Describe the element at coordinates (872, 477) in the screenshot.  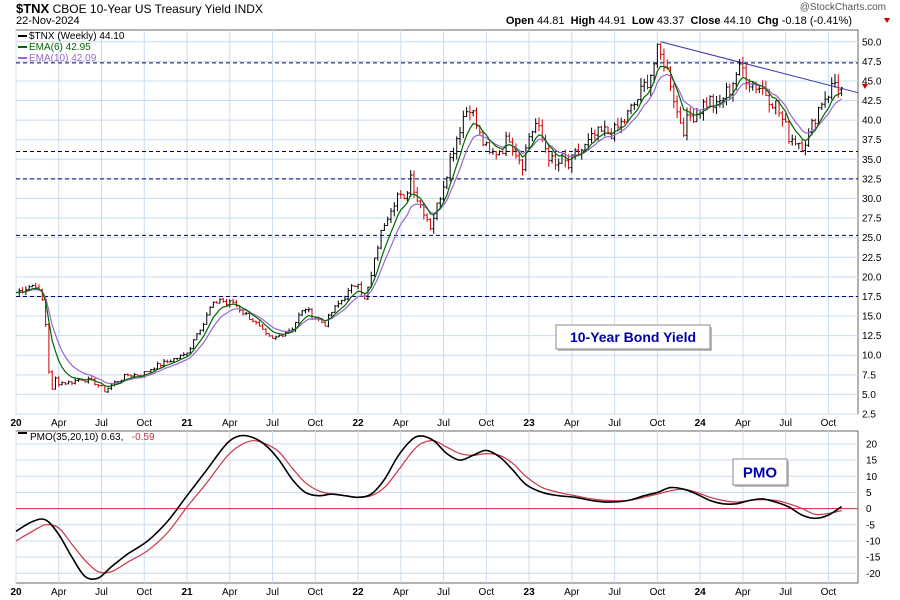
I see `pmo-y-tick-label: 10` at that location.